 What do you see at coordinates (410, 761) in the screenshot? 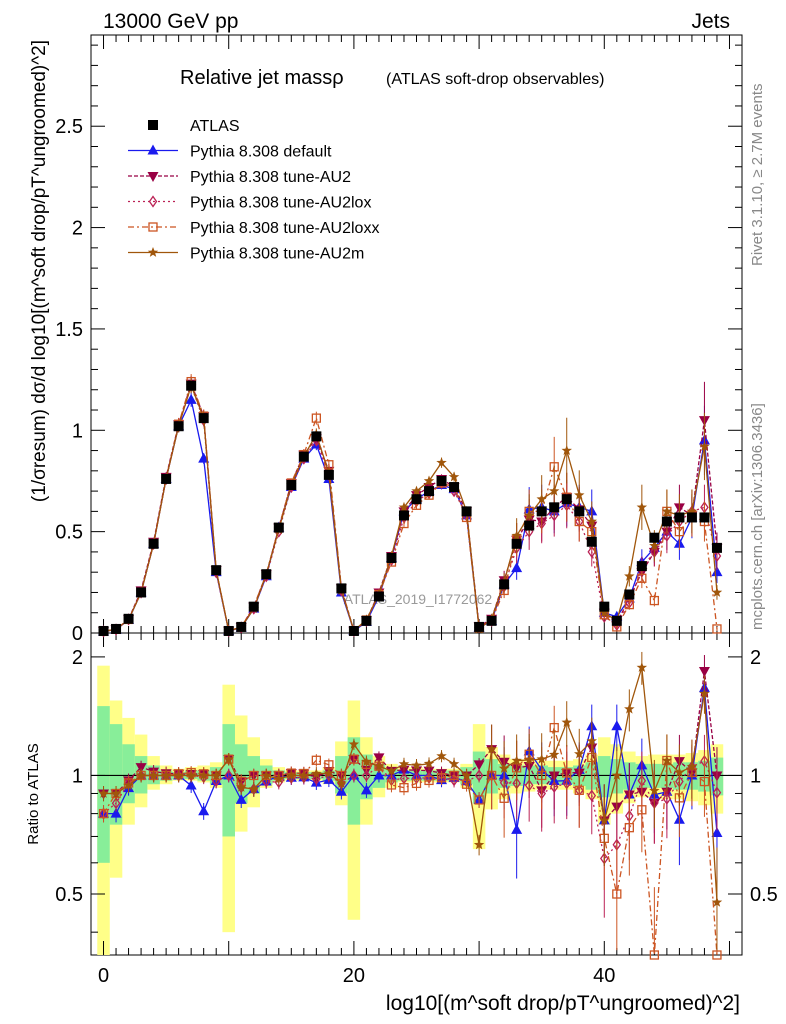
I see `ratio-line-pythia-8-308-default` at bounding box center [410, 761].